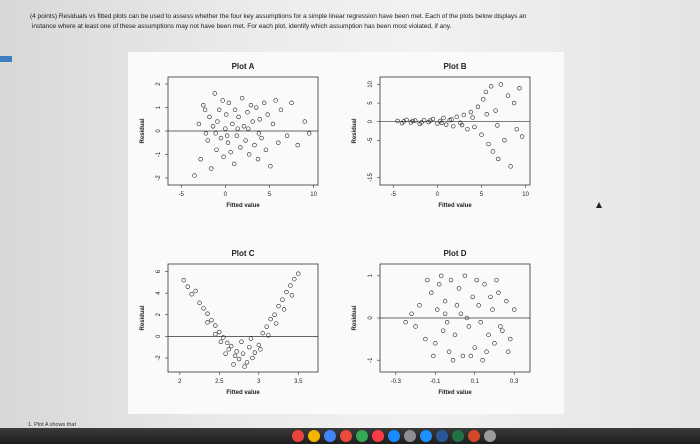  What do you see at coordinates (52, 425) in the screenshot?
I see `answer-prompt: 1. Plot A shows that` at bounding box center [52, 425].